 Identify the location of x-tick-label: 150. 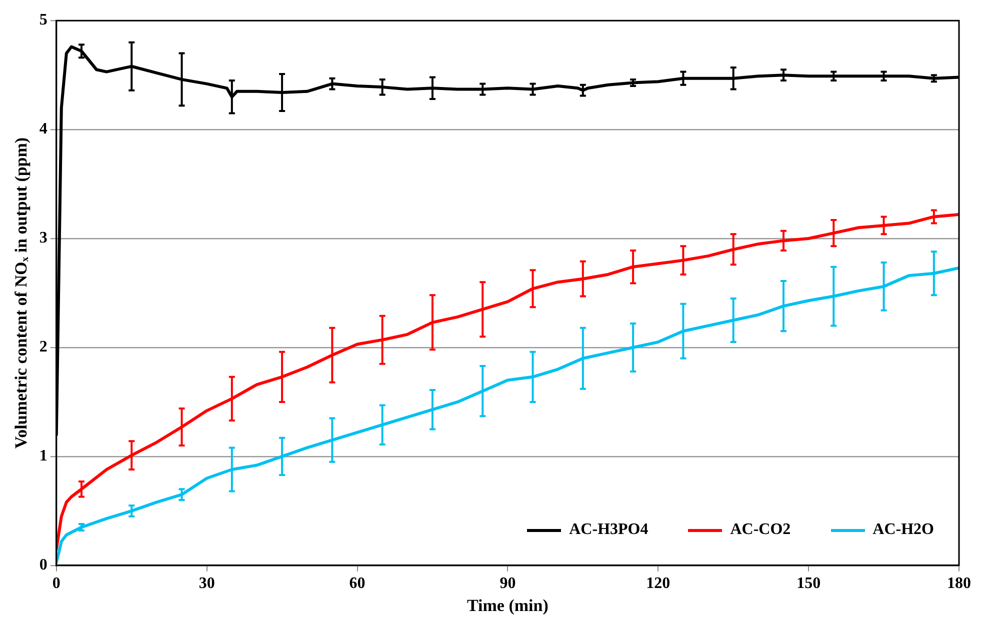
(808, 583).